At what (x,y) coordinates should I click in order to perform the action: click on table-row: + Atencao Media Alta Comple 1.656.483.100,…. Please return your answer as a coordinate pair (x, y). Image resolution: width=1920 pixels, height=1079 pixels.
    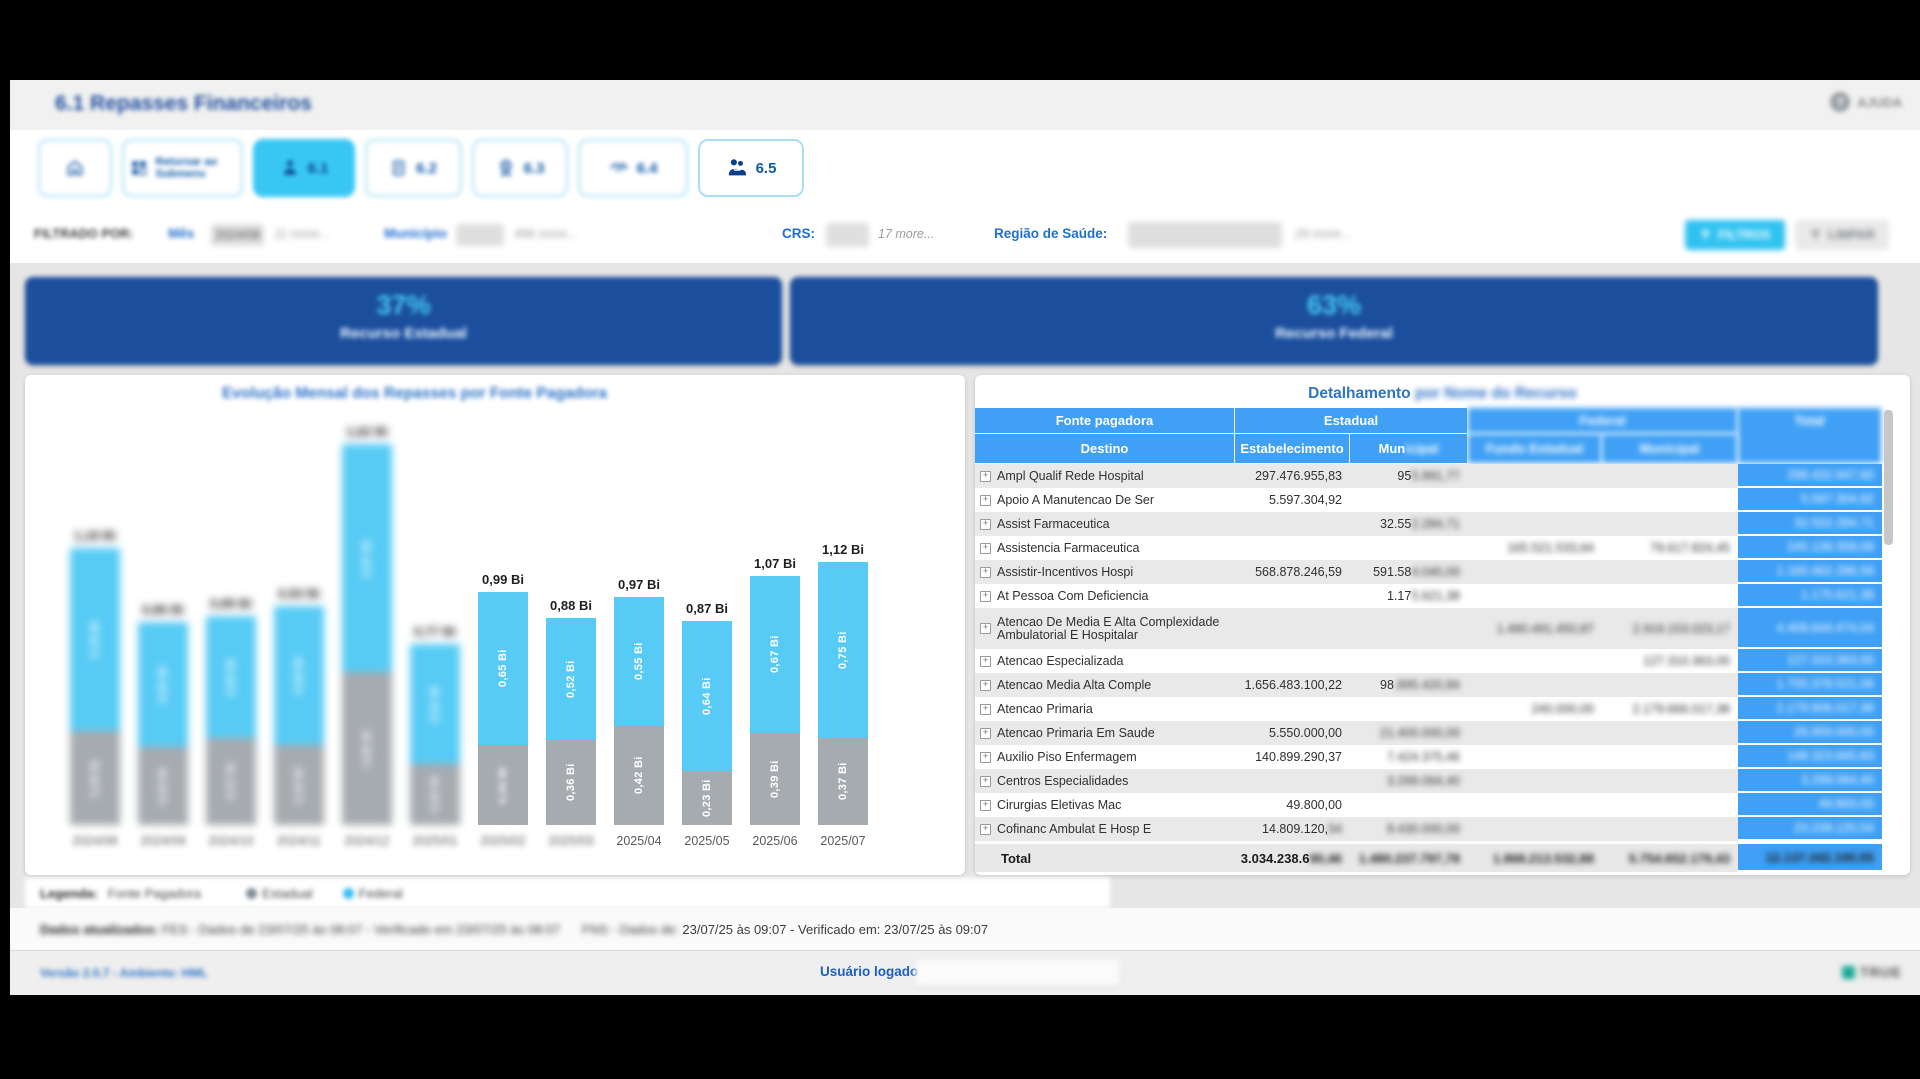
    Looking at the image, I should click on (1428, 685).